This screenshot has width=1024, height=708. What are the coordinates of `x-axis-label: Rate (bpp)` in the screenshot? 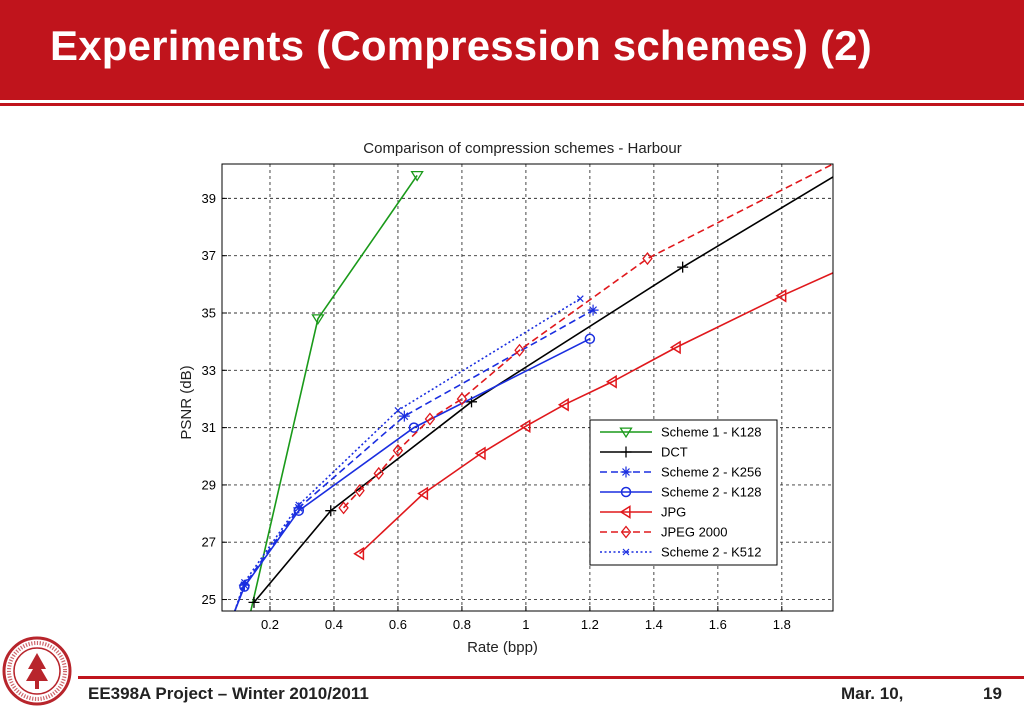 It's located at (502, 647).